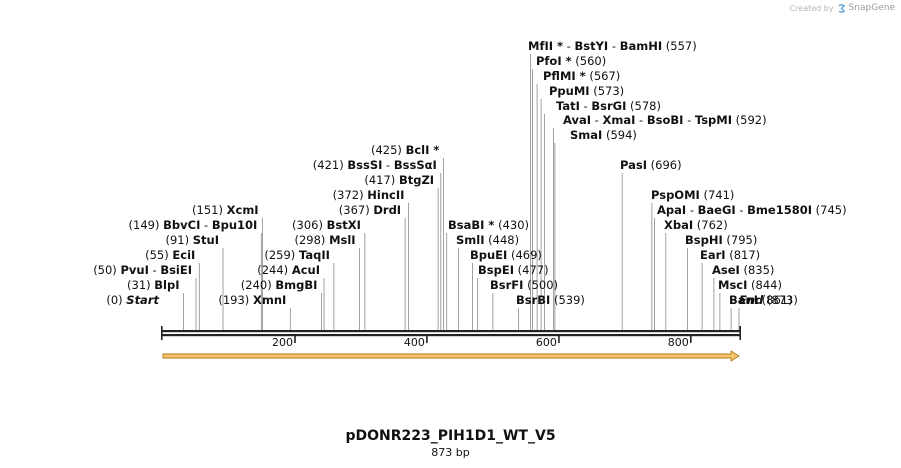 Image resolution: width=901 pixels, height=468 pixels. Describe the element at coordinates (158, 255) in the screenshot. I see `label-part: (55)` at that location.